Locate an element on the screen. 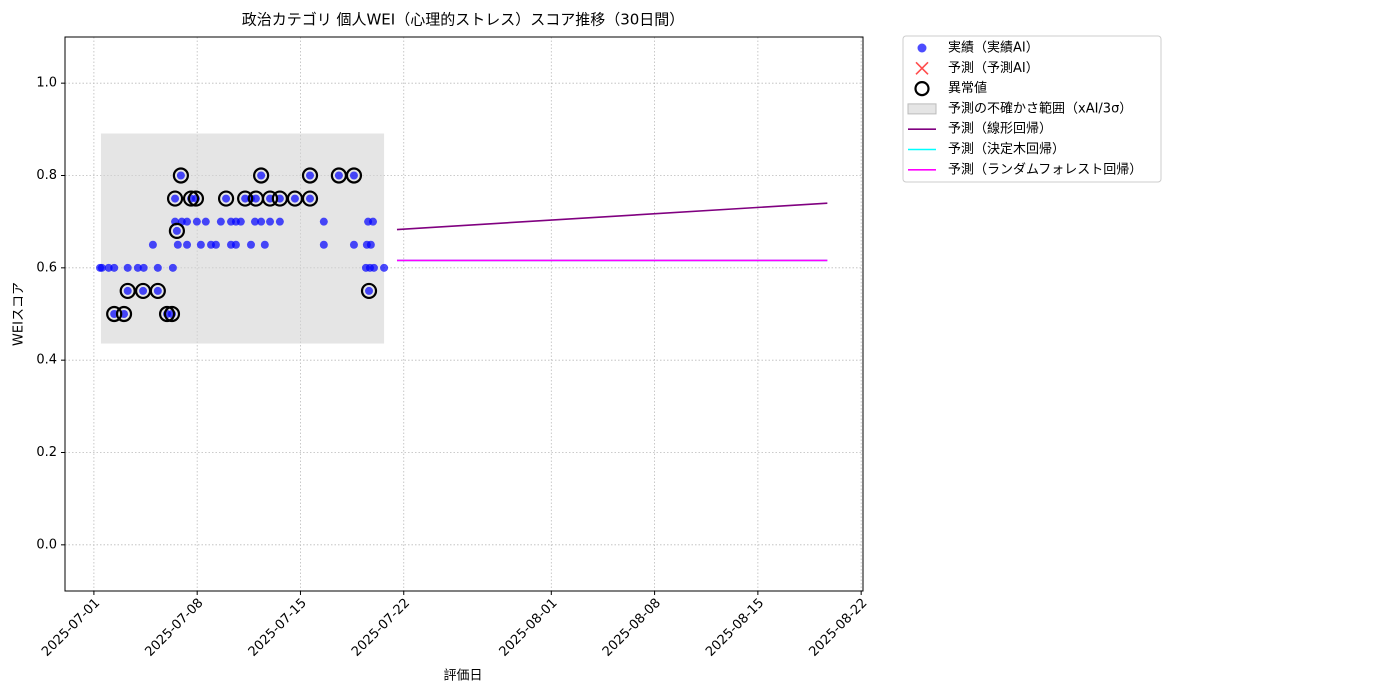 The height and width of the screenshot is (700, 1400). y-tick-label: 0.6 is located at coordinates (46, 267).